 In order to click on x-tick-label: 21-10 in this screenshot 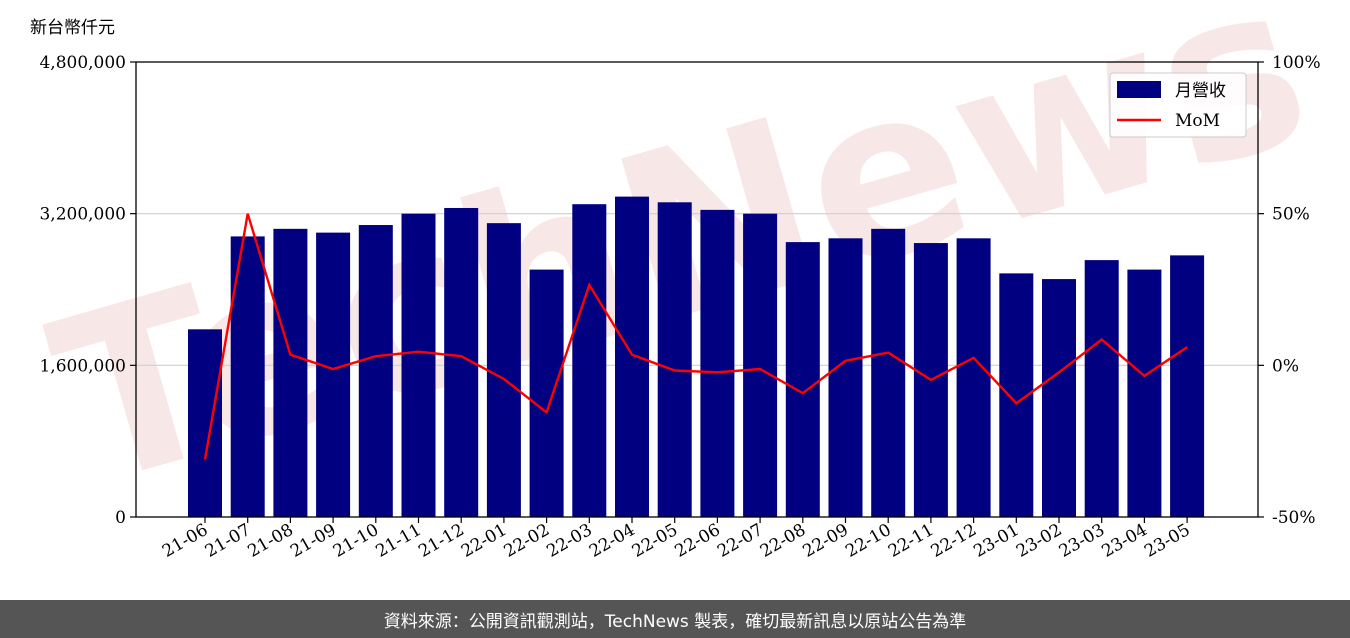, I will do `click(356, 541)`.